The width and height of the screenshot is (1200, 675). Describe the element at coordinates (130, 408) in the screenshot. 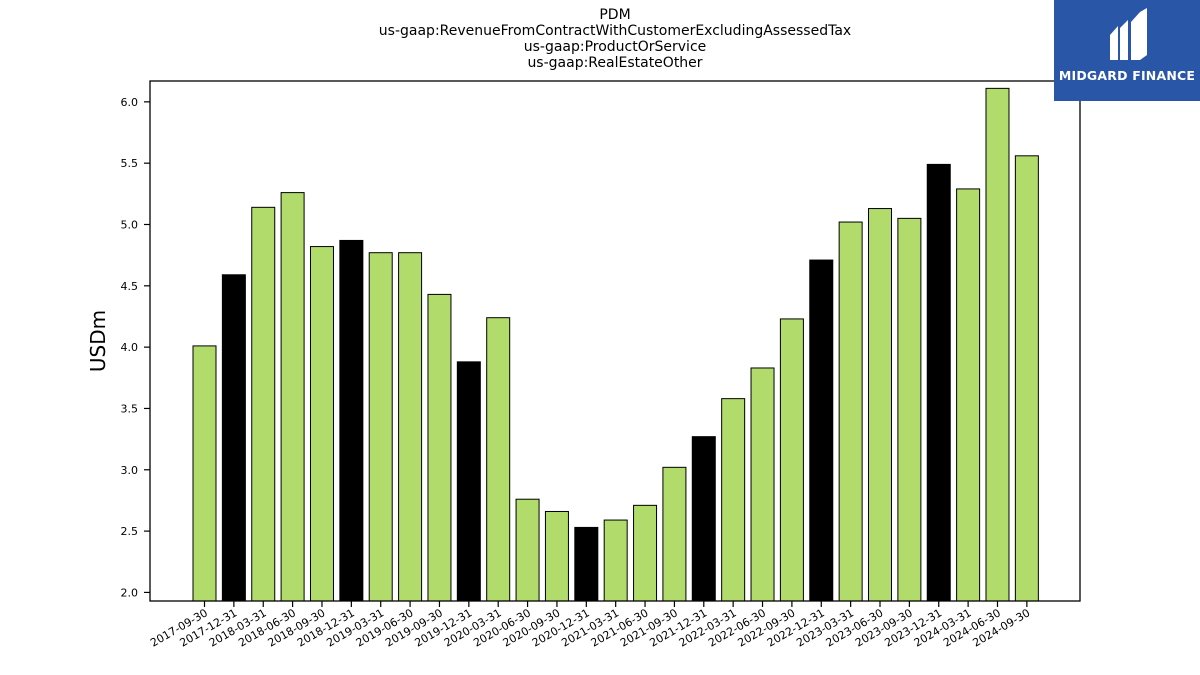

I see `y-tick-label: 3.5` at that location.